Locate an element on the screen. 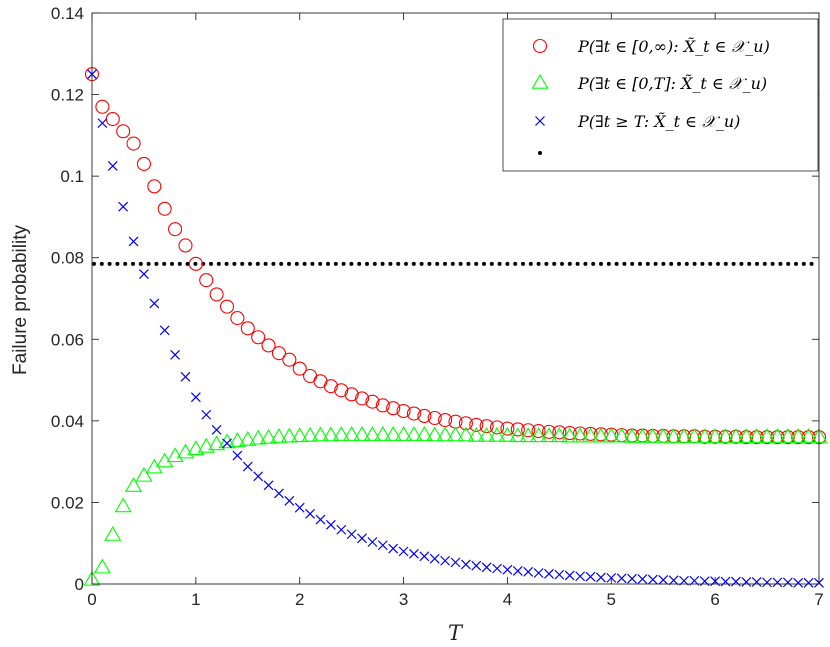 The width and height of the screenshot is (830, 647). x-tick-label: 6 is located at coordinates (714, 599).